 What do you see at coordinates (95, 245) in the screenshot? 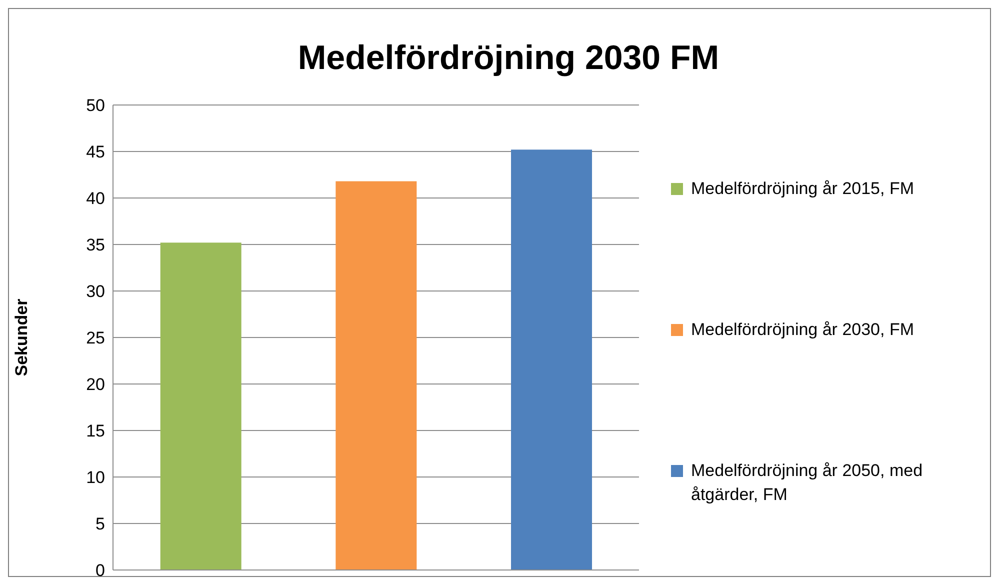
I see `y-tick-label: 35` at bounding box center [95, 245].